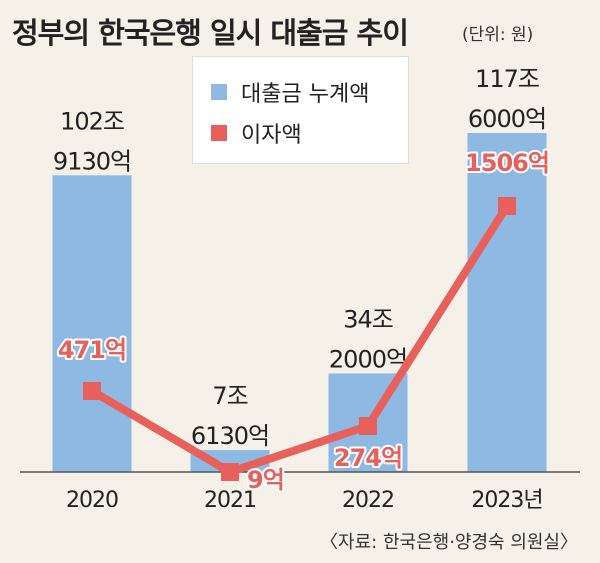 The image size is (600, 563). I want to click on x-tick-label: 2023년, so click(506, 500).